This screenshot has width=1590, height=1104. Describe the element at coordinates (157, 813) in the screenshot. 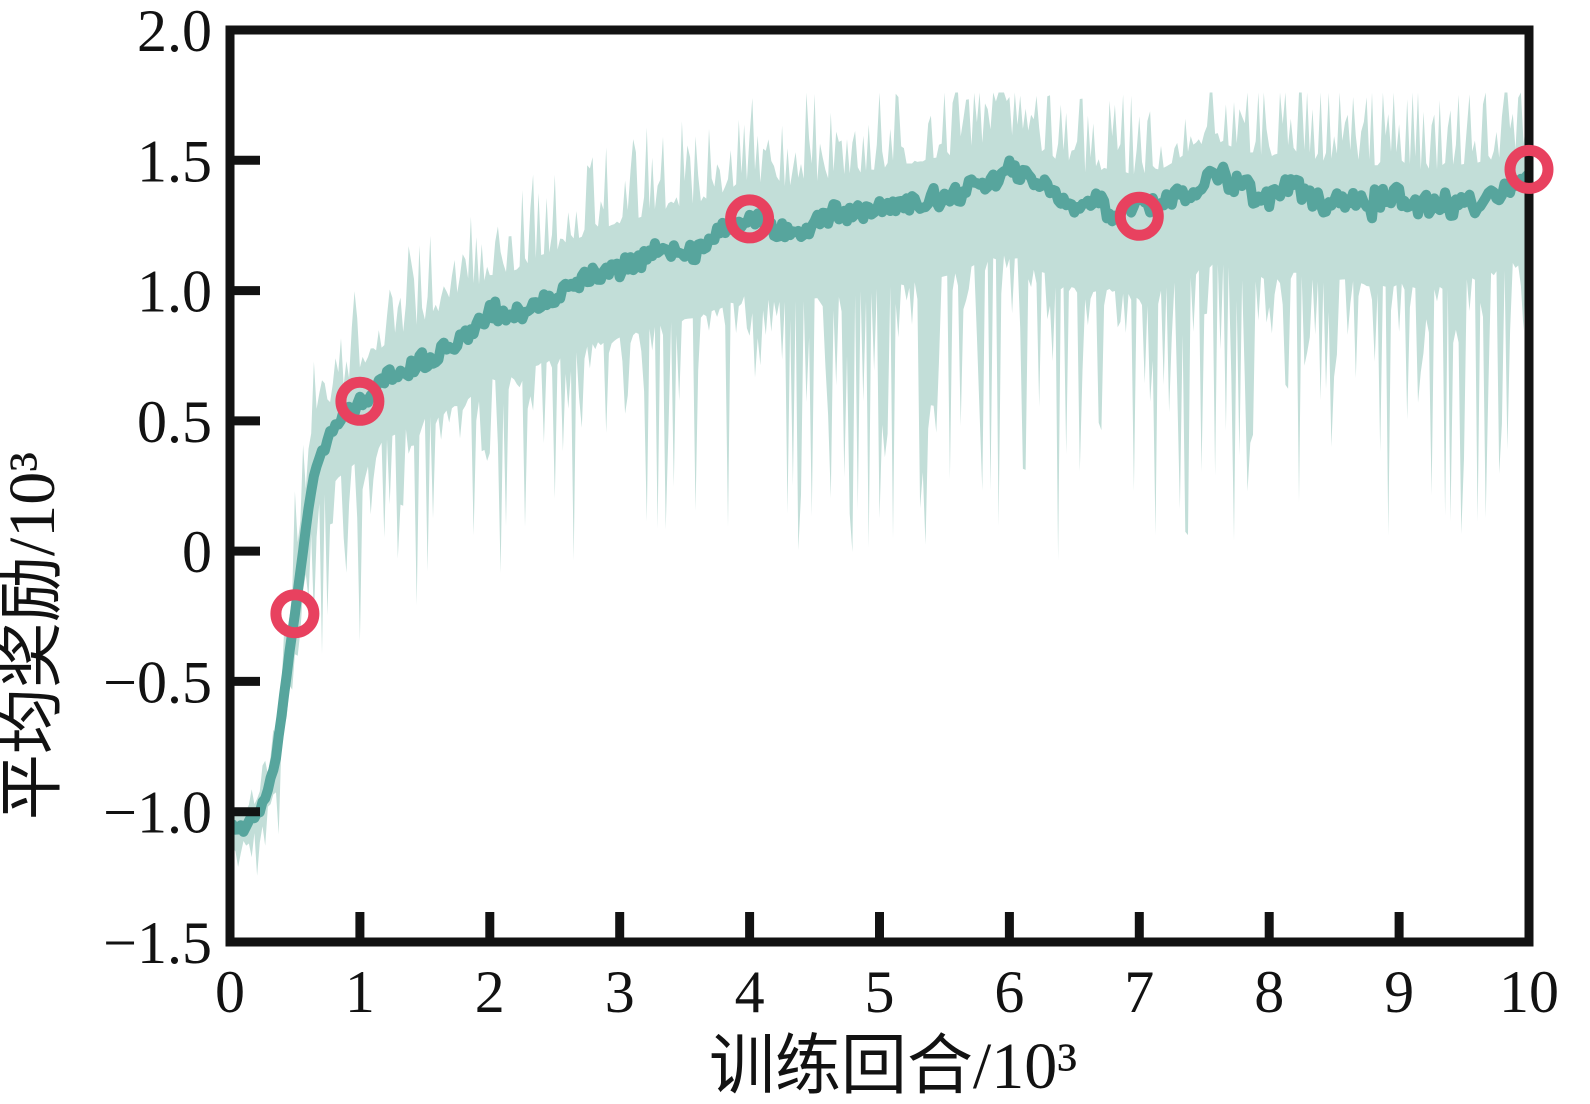

I see `y-tick-label-−1.0: −1.0` at that location.